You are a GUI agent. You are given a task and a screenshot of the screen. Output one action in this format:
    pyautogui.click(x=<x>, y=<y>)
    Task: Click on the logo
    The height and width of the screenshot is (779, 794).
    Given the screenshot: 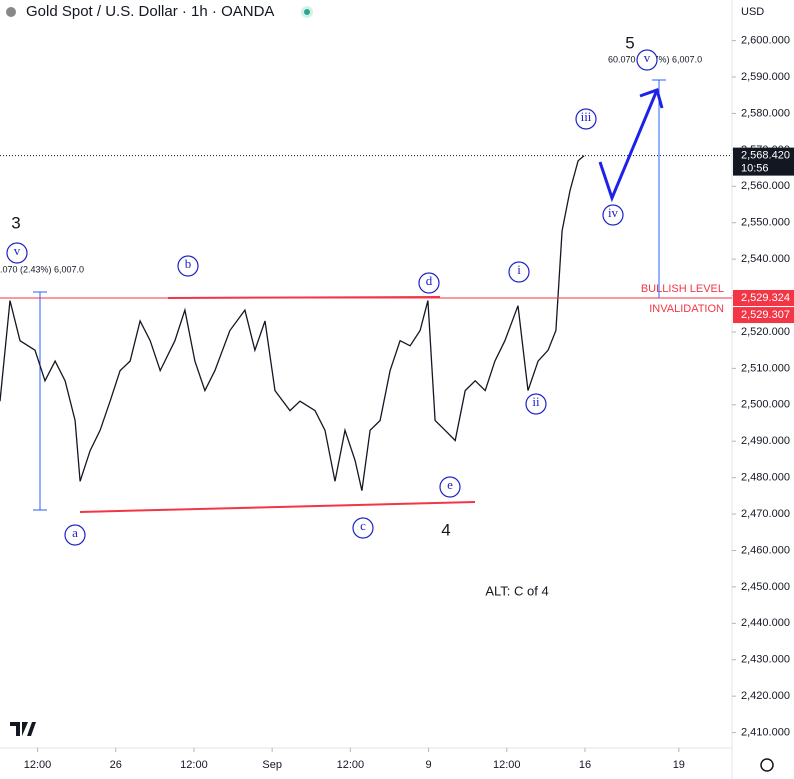 What is the action you would take?
    pyautogui.click(x=23, y=729)
    